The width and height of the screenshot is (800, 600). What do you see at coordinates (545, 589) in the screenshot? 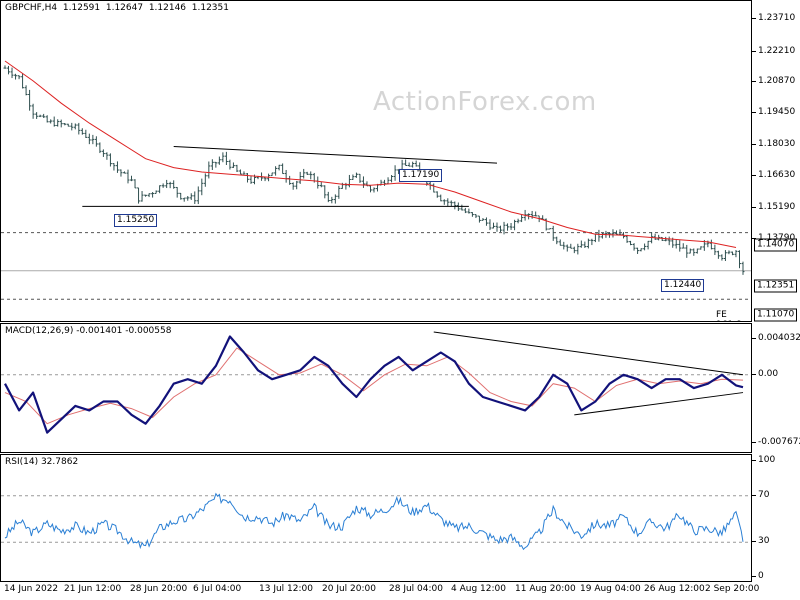
I see `time-tick: 11 Aug 20:00` at bounding box center [545, 589].